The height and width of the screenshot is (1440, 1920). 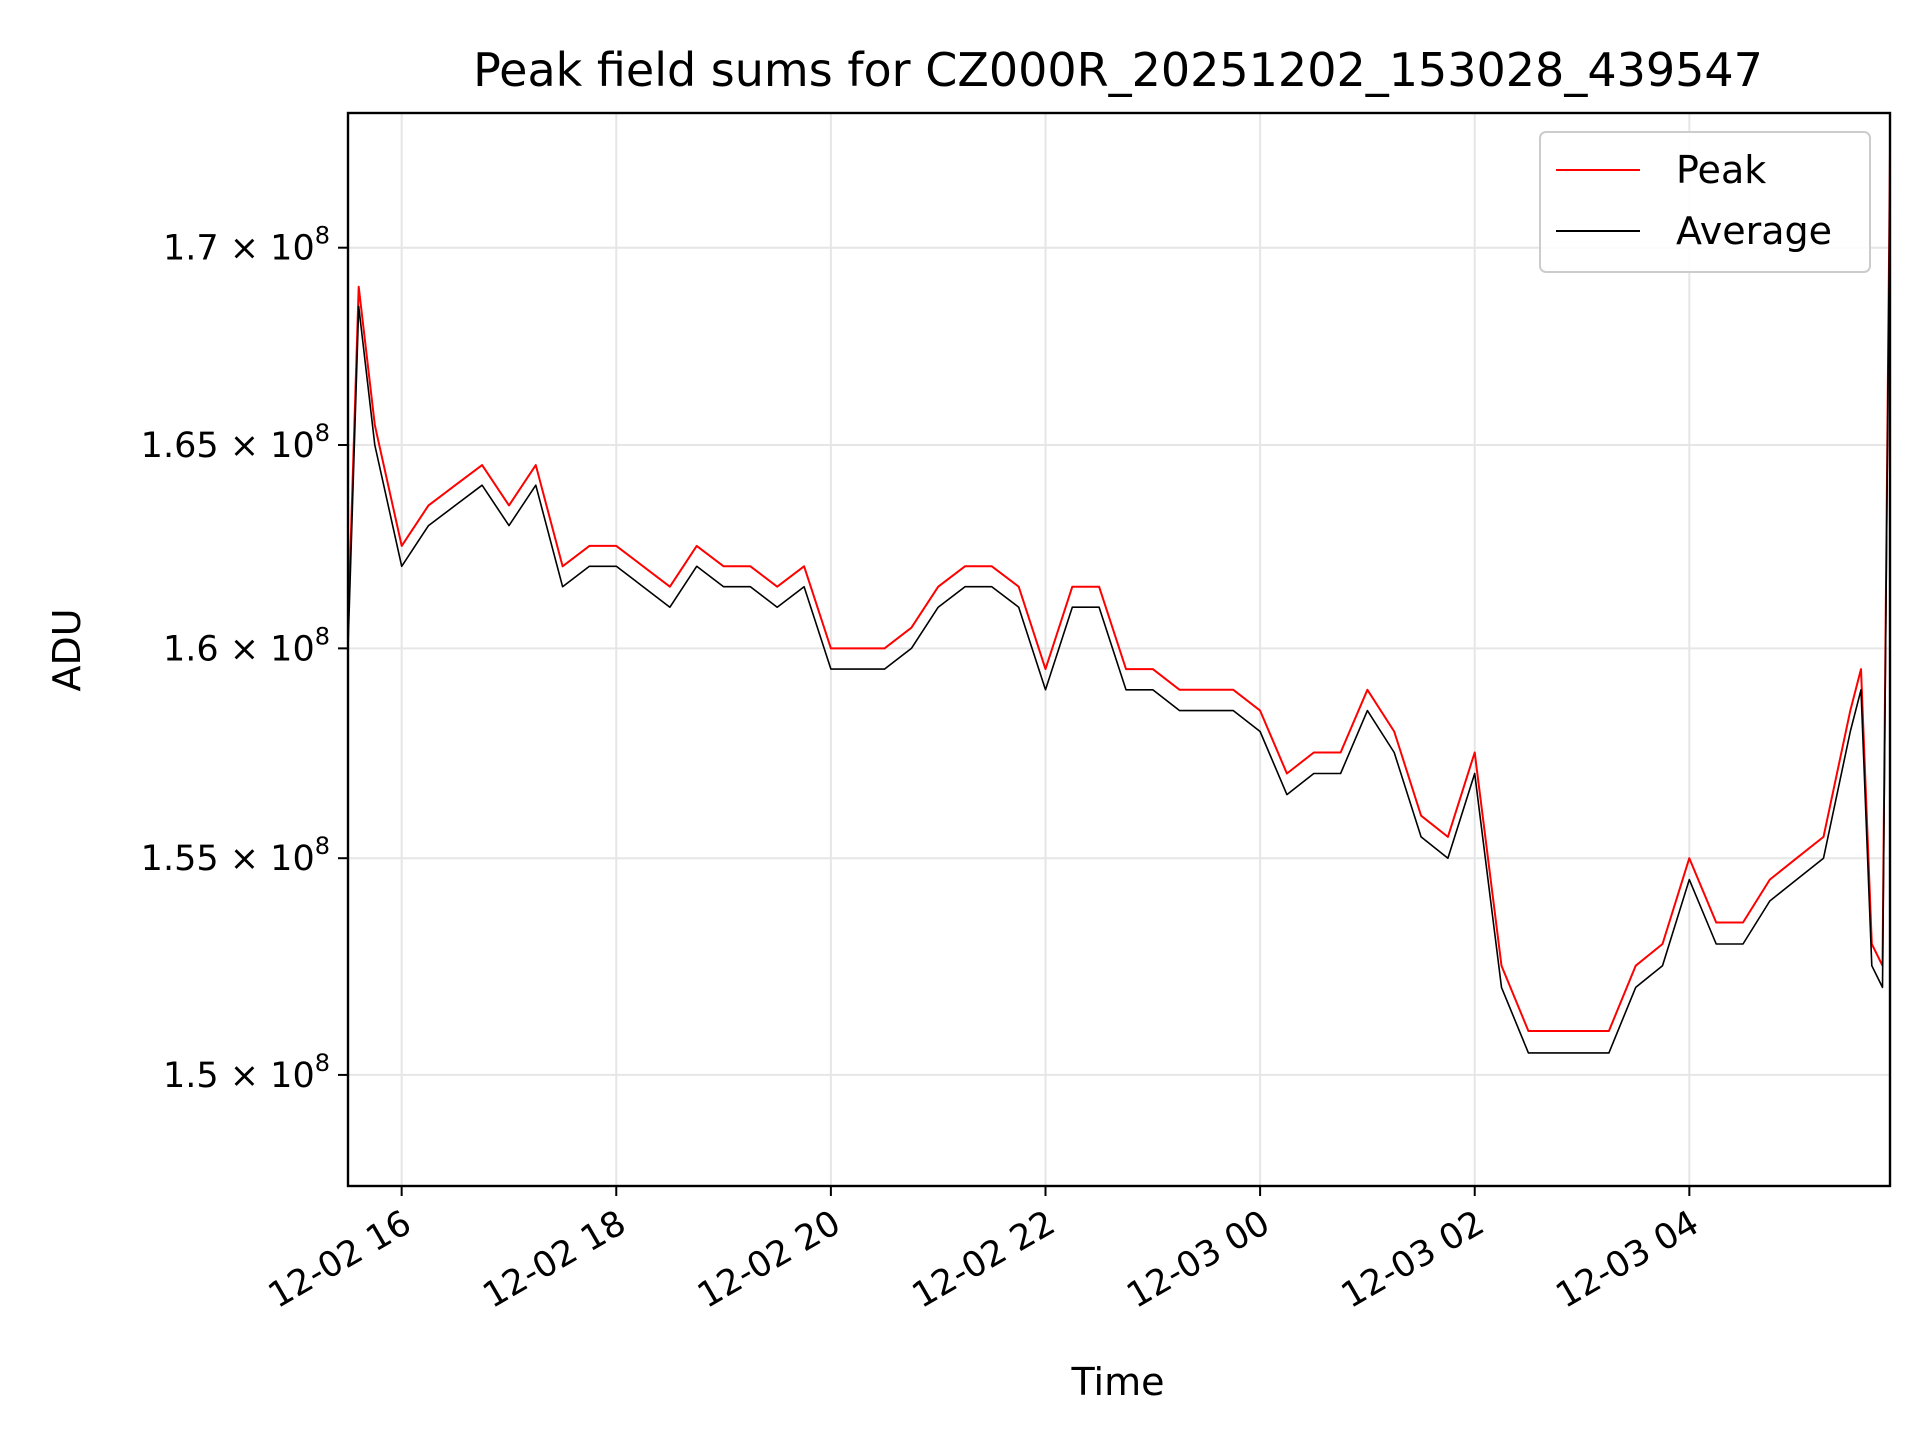 I want to click on y-tick-label: 1.65 × 108, so click(x=235, y=442).